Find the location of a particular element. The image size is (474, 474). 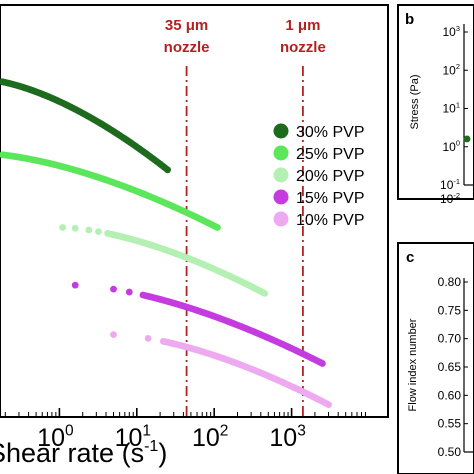

legend: 30% PVP 25% PVP 20% PVP 15% PVP 10% PVP is located at coordinates (318, 176).